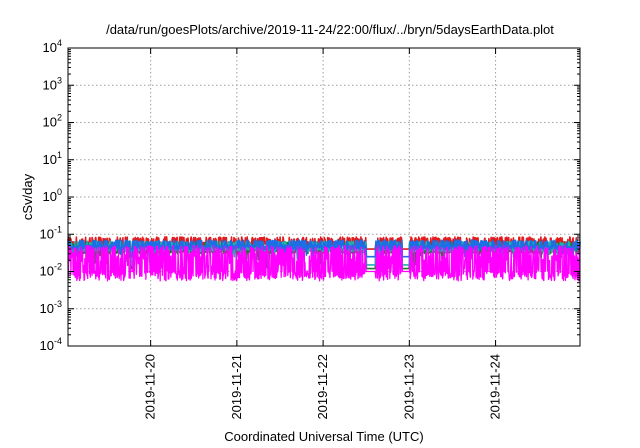 This screenshot has width=640, height=448. I want to click on y-tick-label: 10⁻⁴, so click(51, 344).